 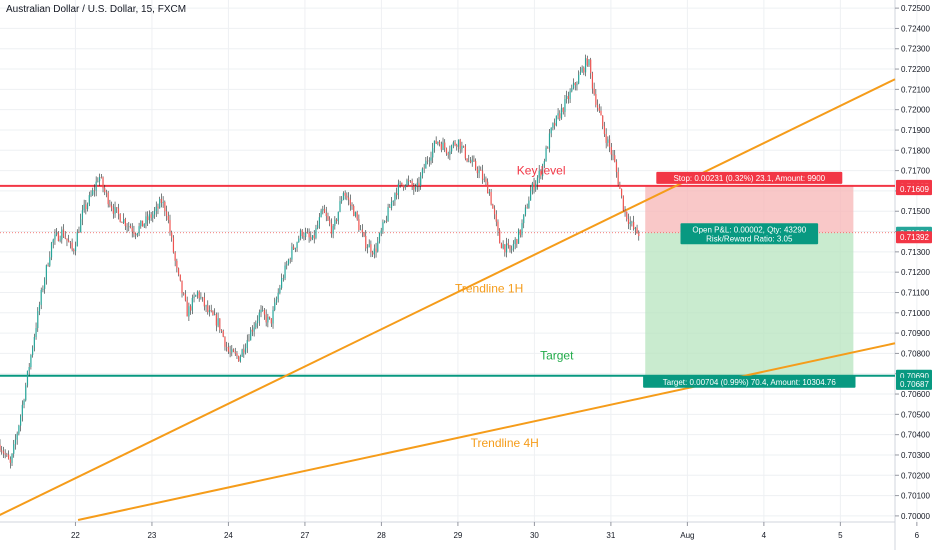 I want to click on y-tick-label: 0.71100, so click(x=915, y=292).